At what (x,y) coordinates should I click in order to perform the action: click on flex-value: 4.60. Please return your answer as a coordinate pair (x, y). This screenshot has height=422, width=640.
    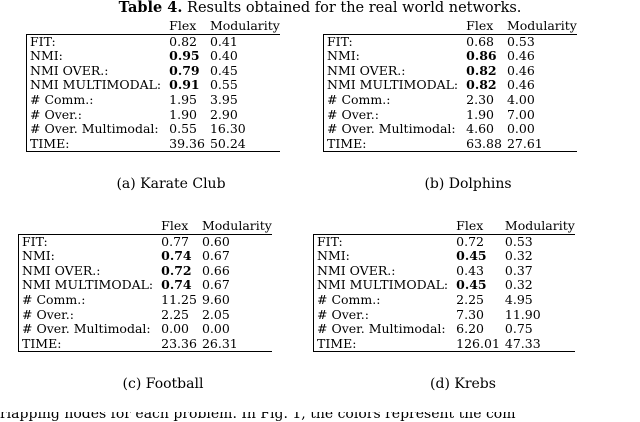
    Looking at the image, I should click on (480, 129).